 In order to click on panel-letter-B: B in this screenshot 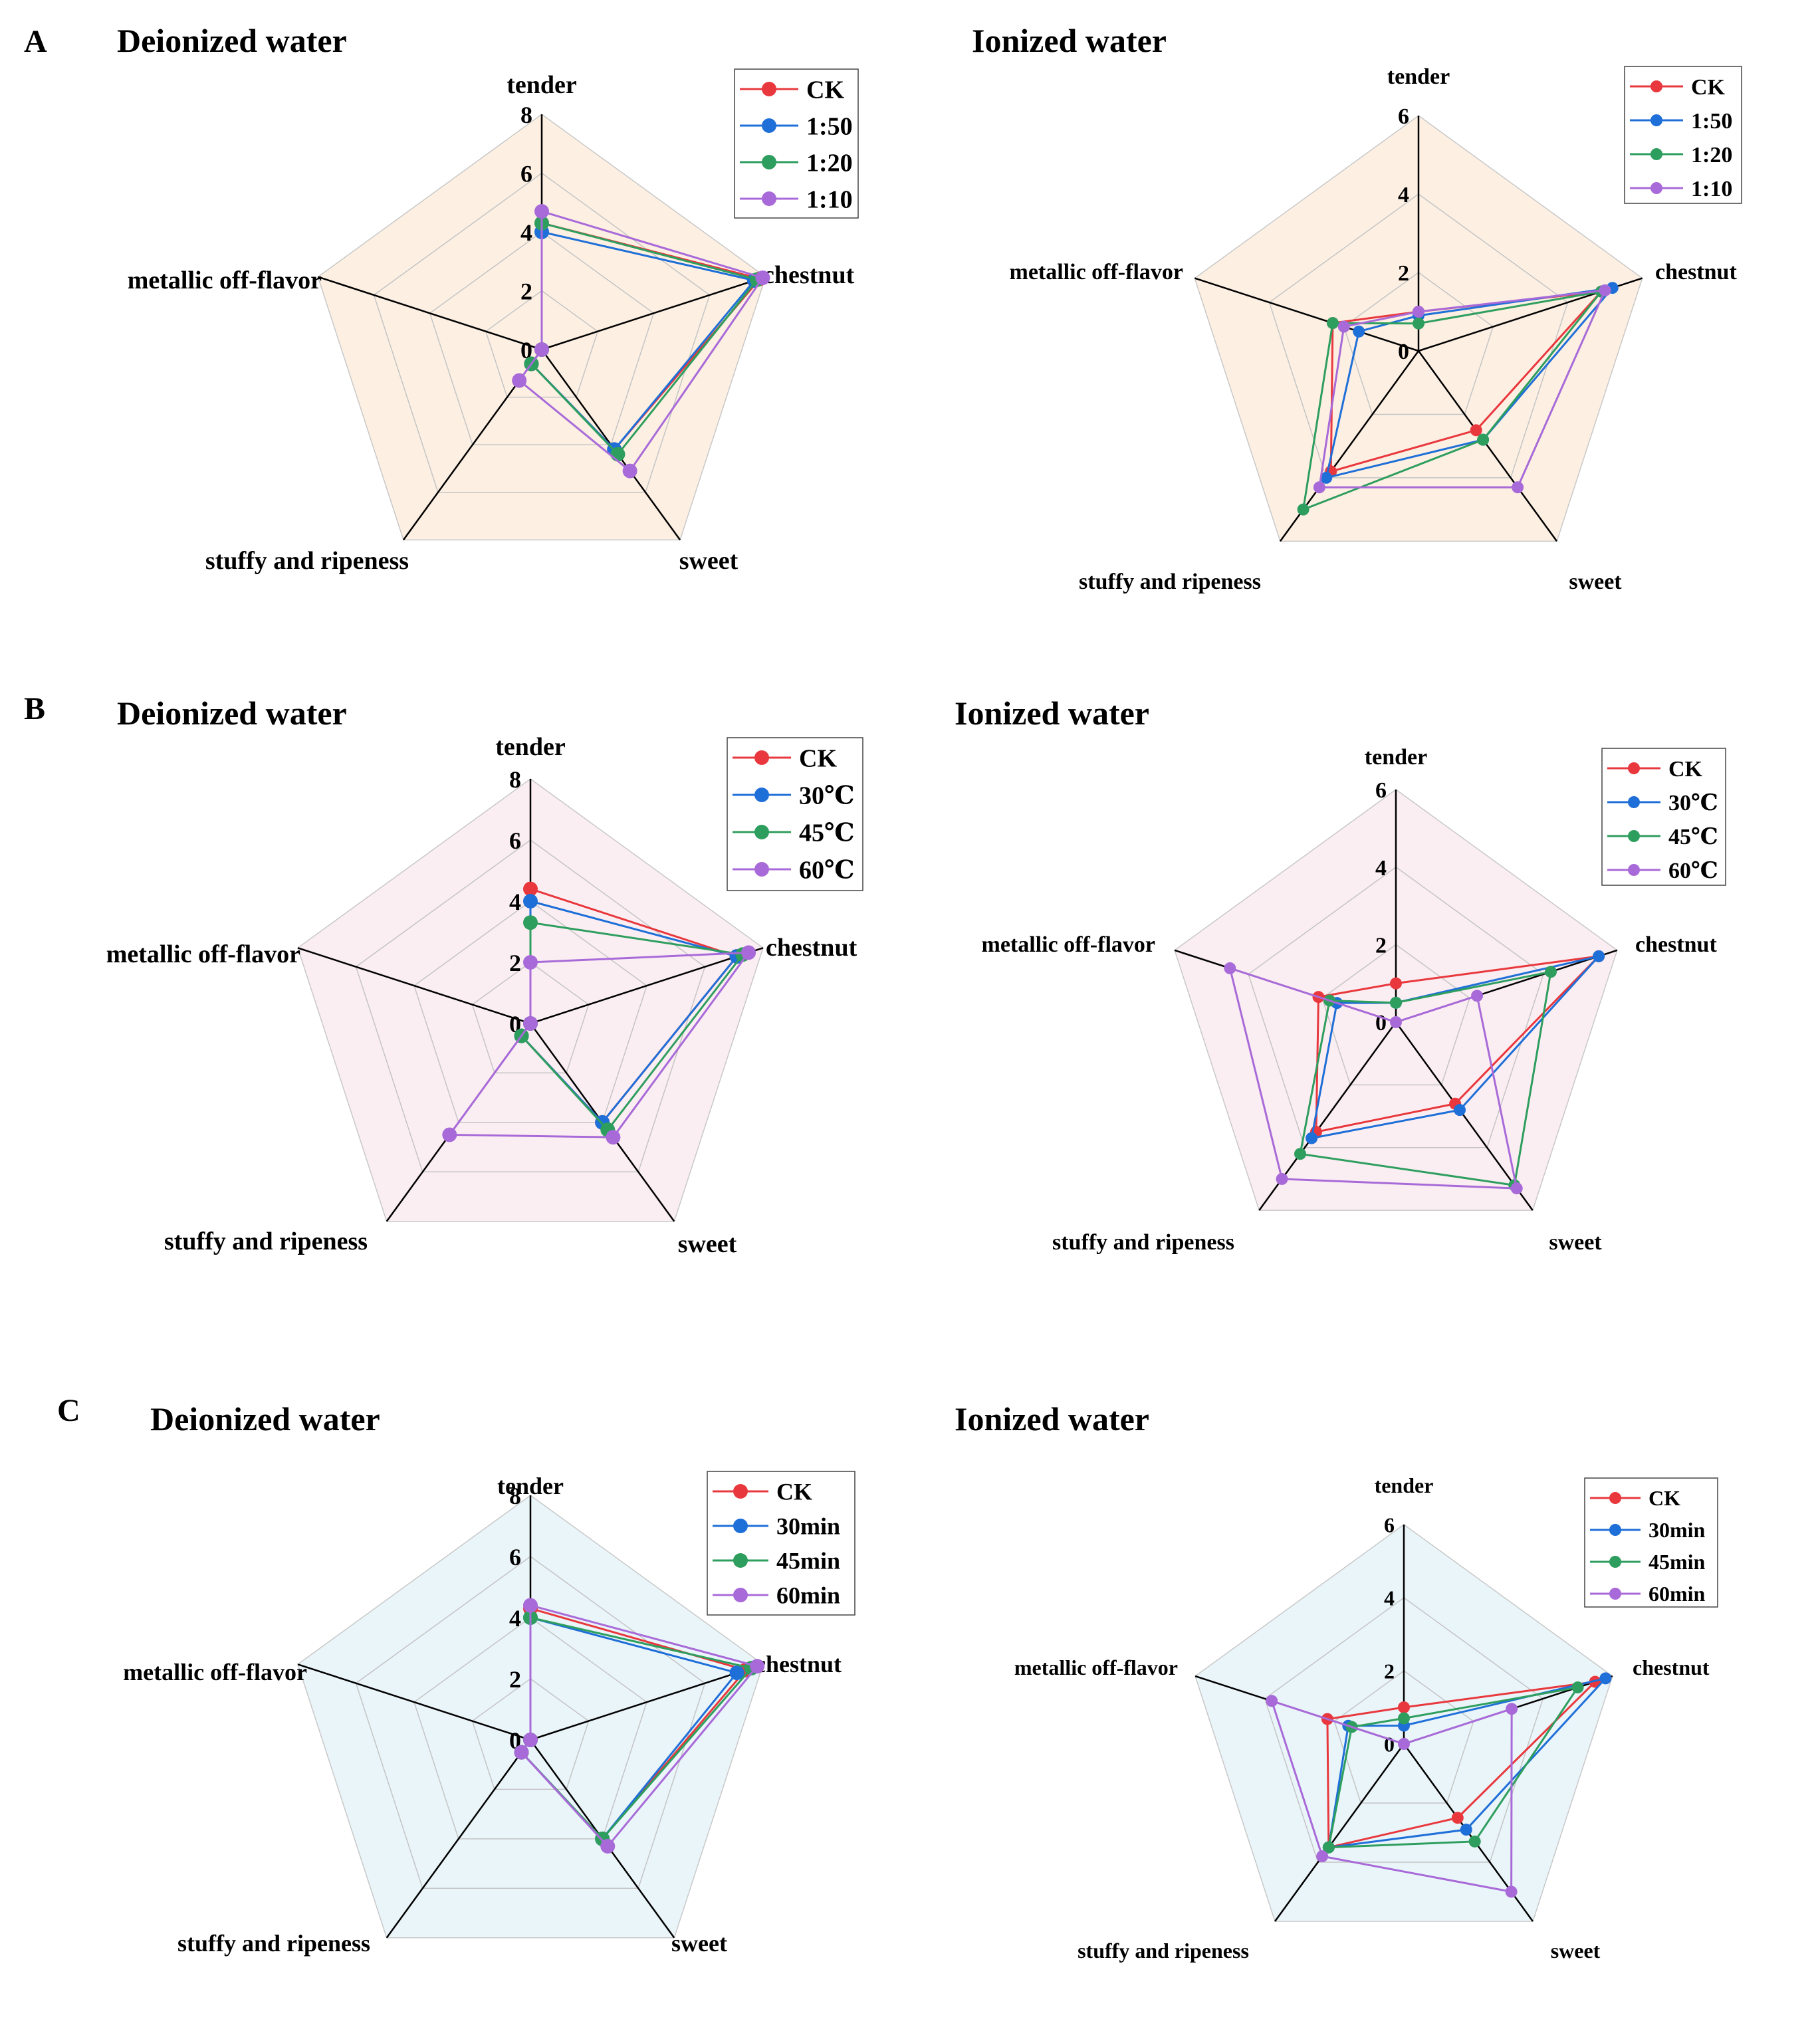, I will do `click(34, 708)`.